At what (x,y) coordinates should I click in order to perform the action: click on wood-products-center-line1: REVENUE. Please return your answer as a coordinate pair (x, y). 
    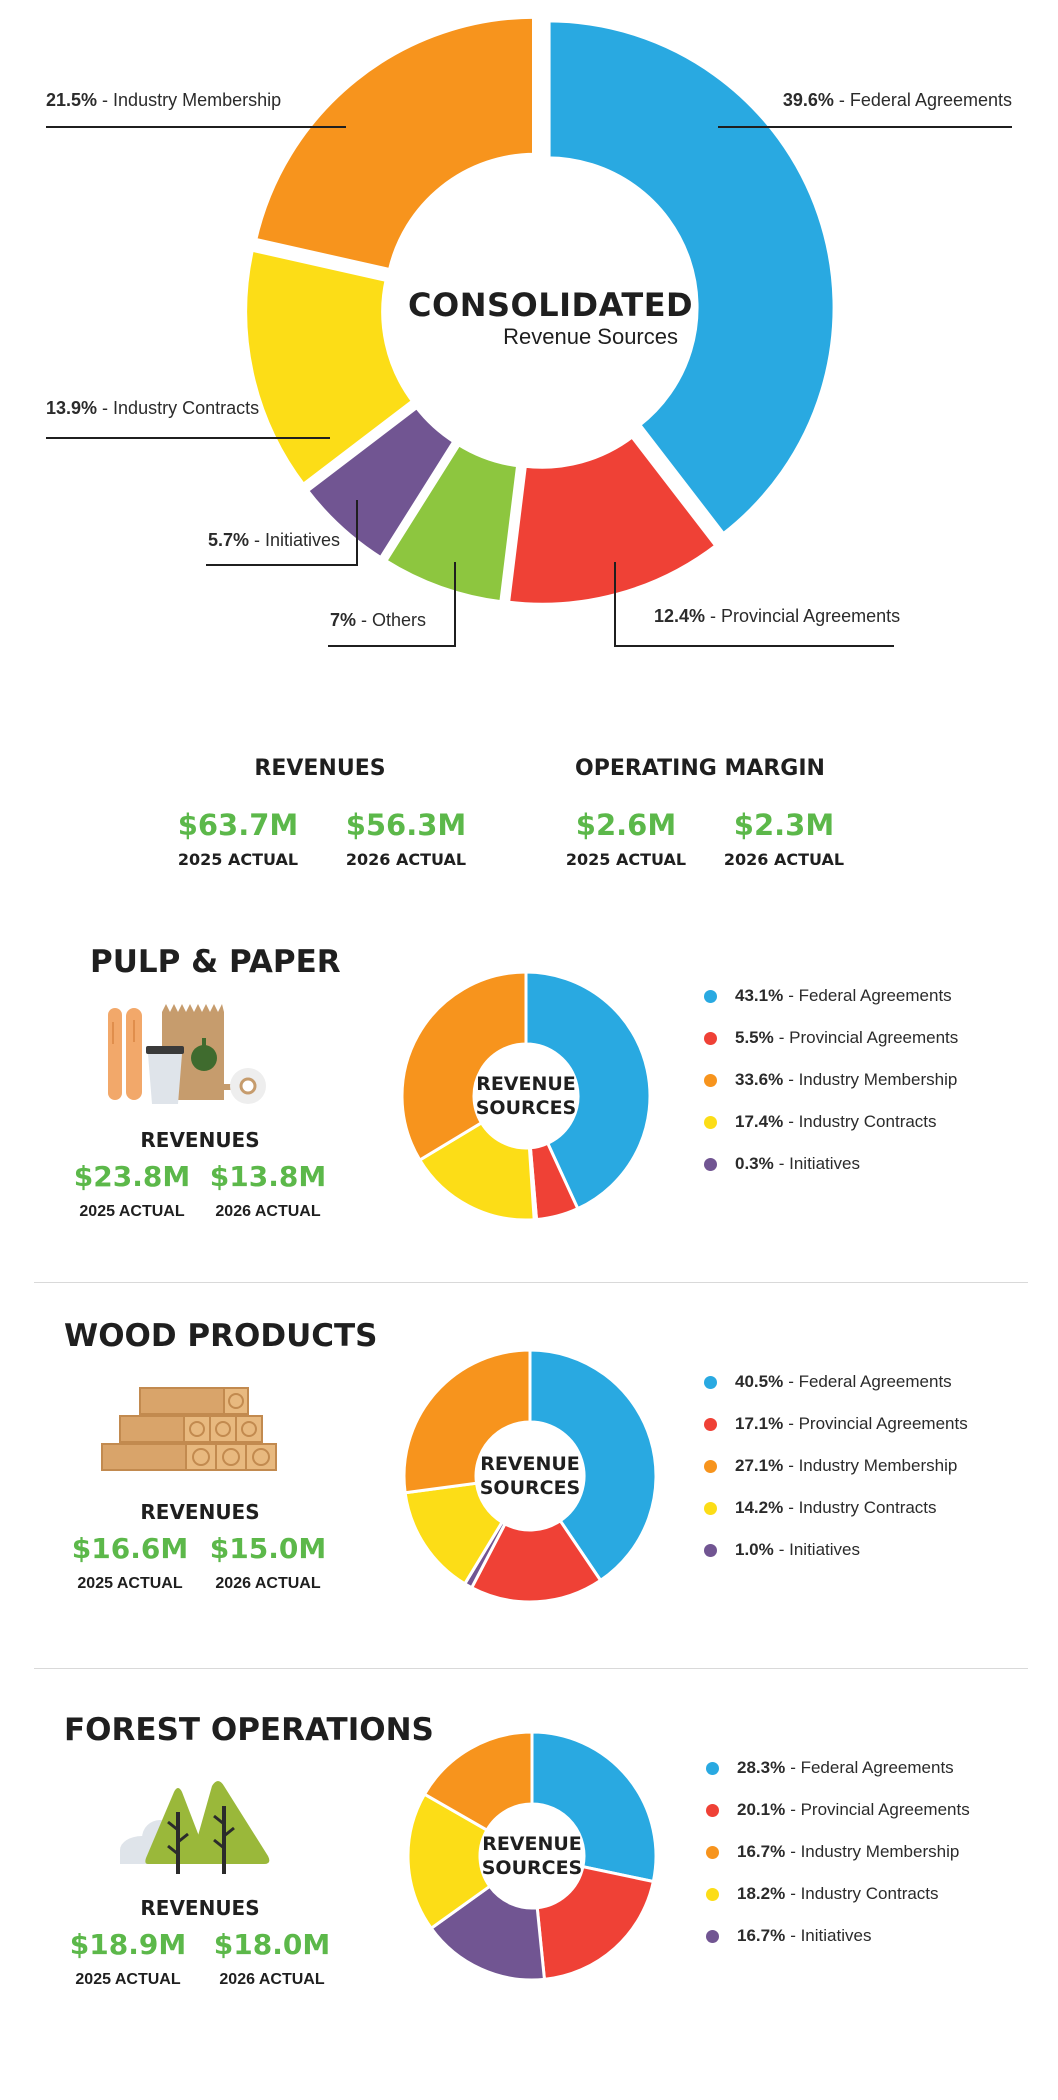
    Looking at the image, I should click on (530, 1464).